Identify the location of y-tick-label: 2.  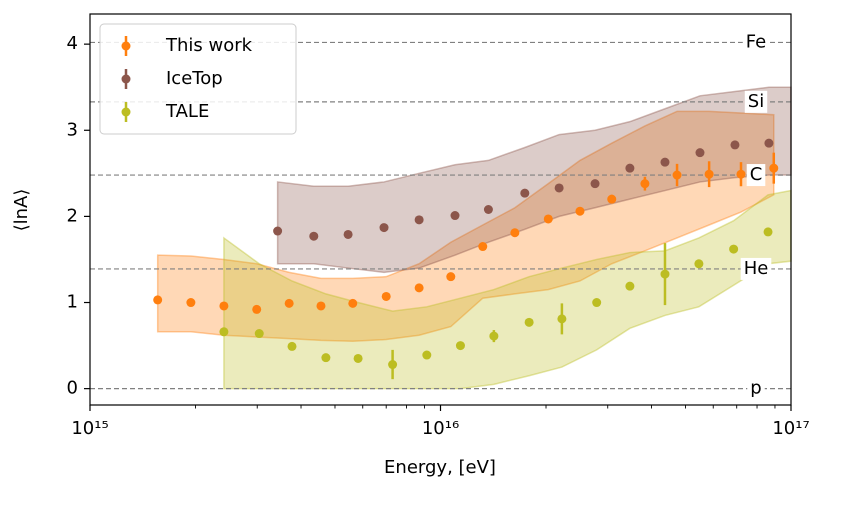
(72, 215).